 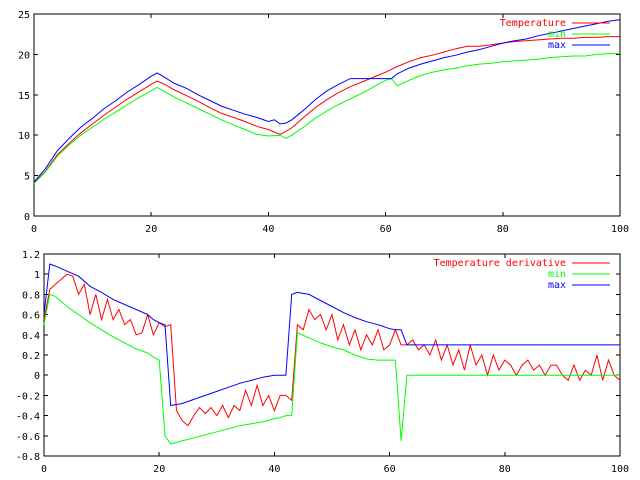 What do you see at coordinates (500, 263) in the screenshot?
I see `legend-label: Temperature derivative` at bounding box center [500, 263].